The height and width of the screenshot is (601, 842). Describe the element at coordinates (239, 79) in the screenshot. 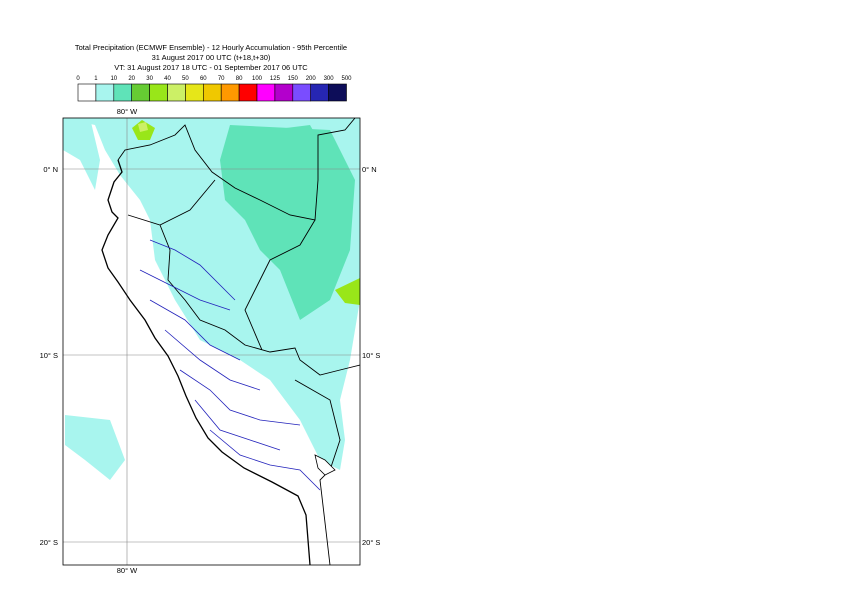

I see `legend-label: 80` at that location.